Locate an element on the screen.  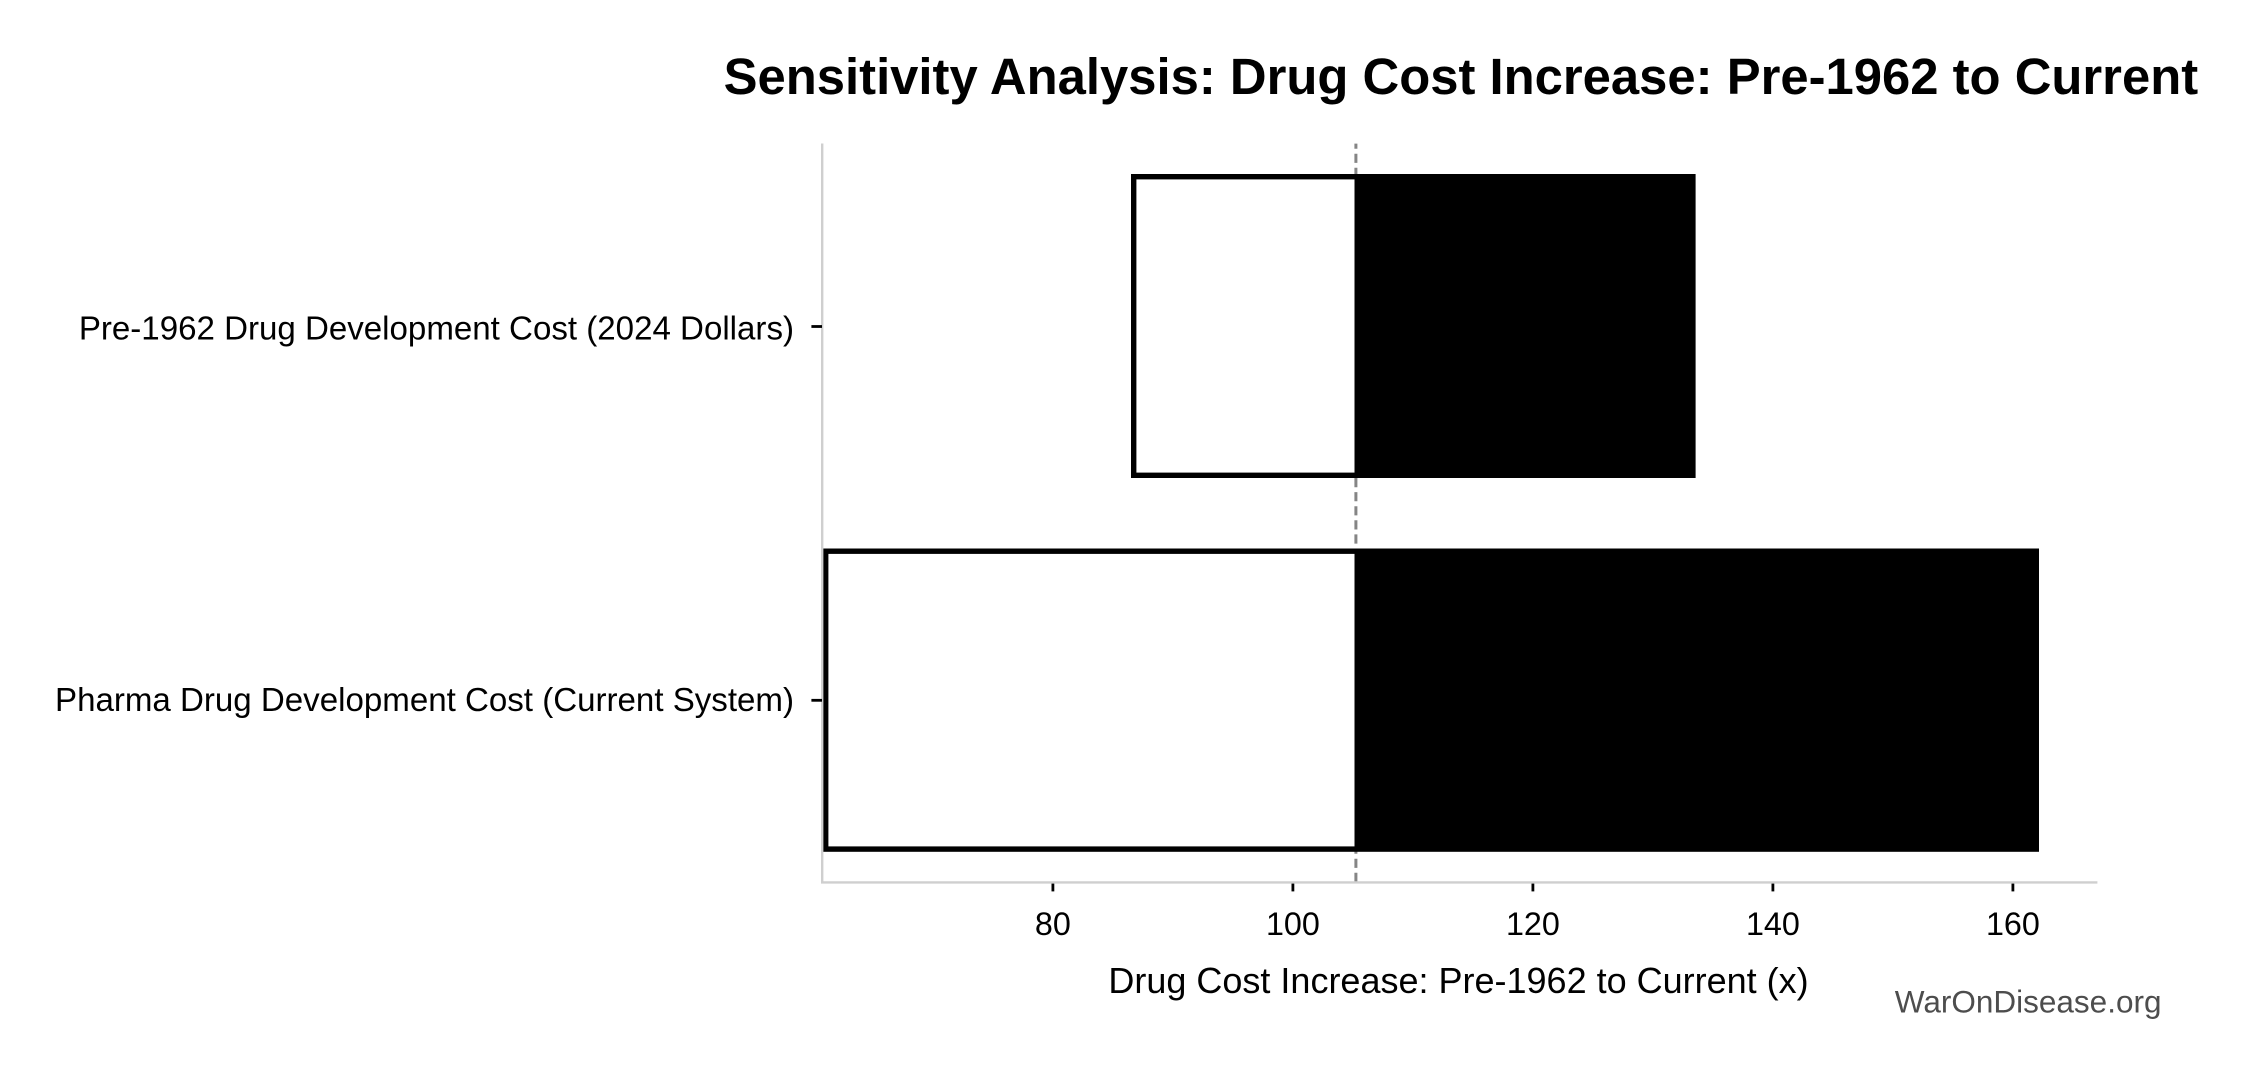
svg-text: 120 is located at coordinates (1533, 924).